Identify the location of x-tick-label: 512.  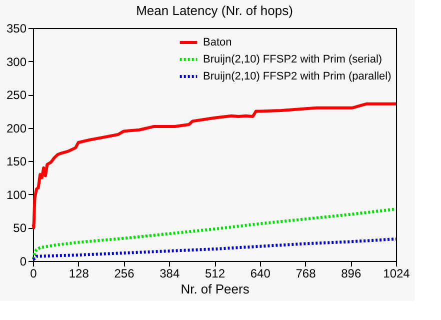
(215, 273).